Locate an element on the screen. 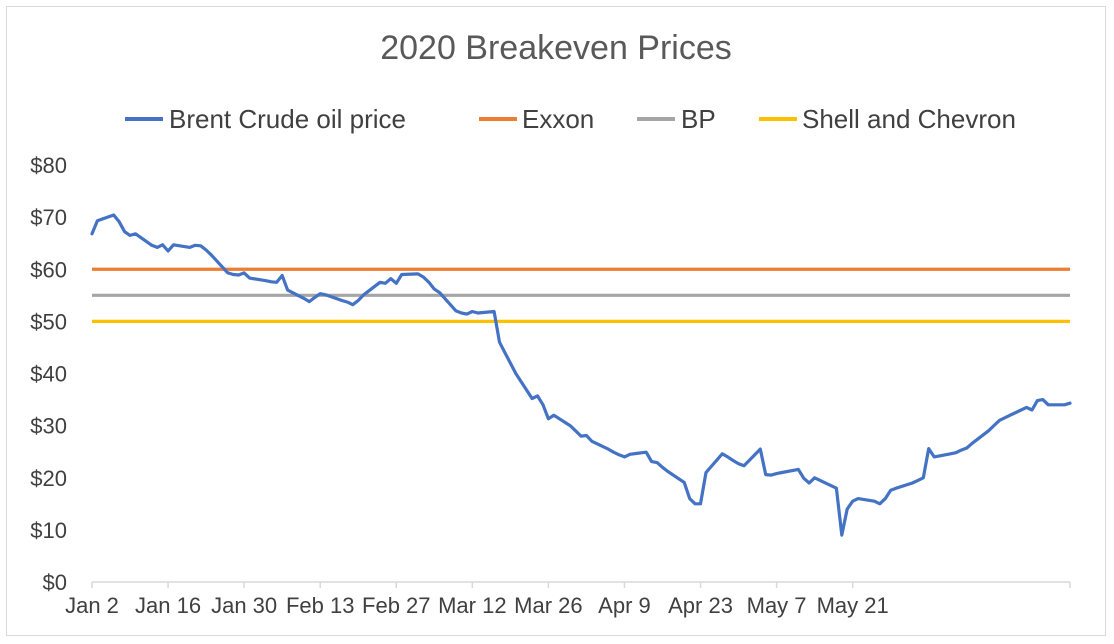 This screenshot has width=1114, height=644. y-tick-label: $0 is located at coordinates (55, 582).